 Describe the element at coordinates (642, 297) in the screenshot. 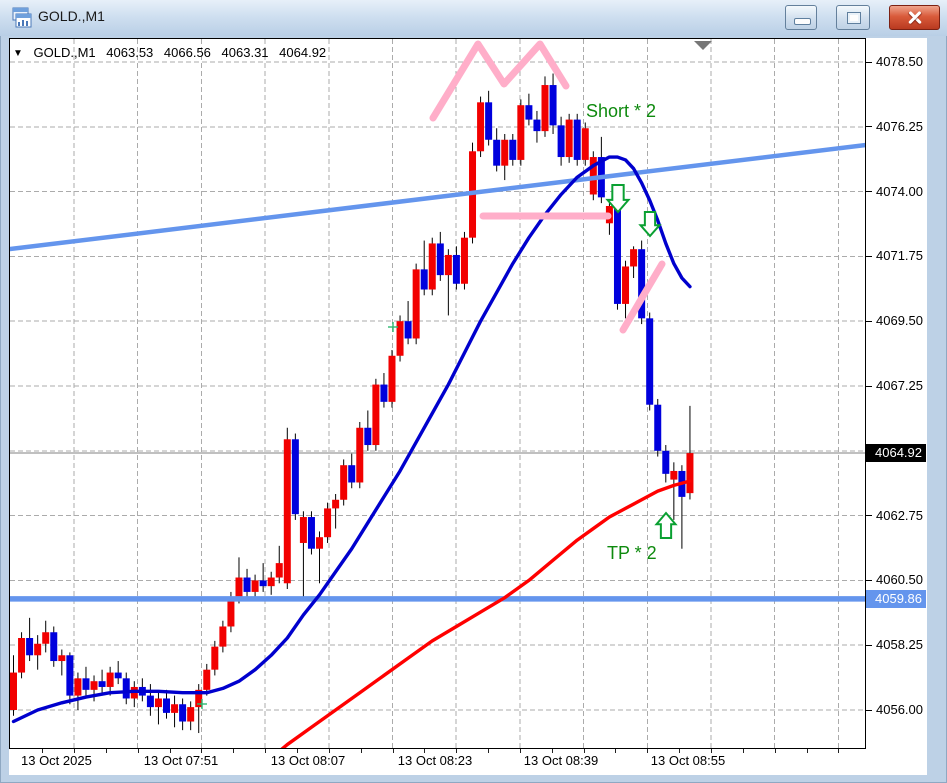

I see `pink-diagonal-line` at that location.